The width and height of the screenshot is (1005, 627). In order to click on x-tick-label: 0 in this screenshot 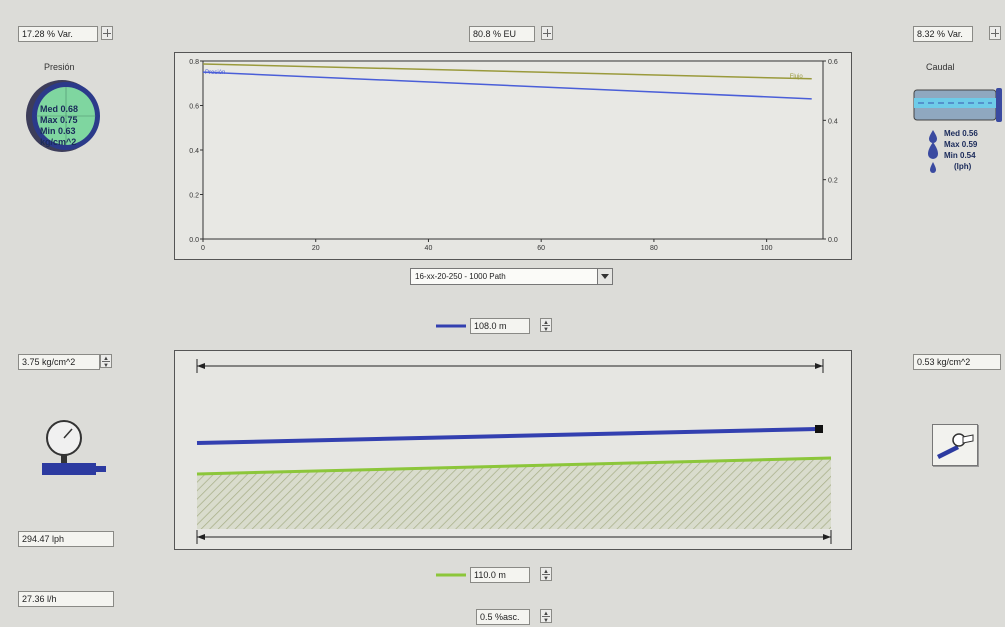, I will do `click(203, 248)`.